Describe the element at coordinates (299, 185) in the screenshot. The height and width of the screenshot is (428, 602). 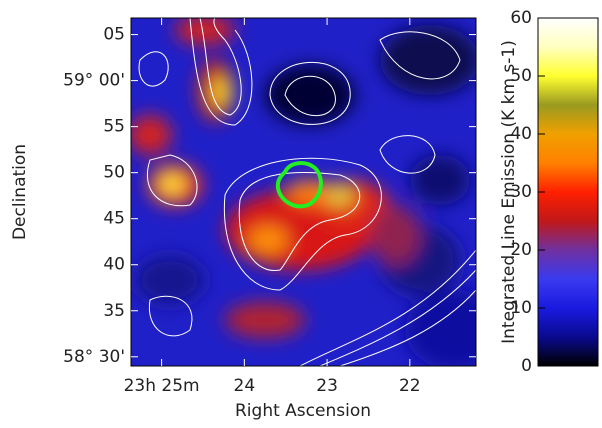
I see `green-contour` at that location.